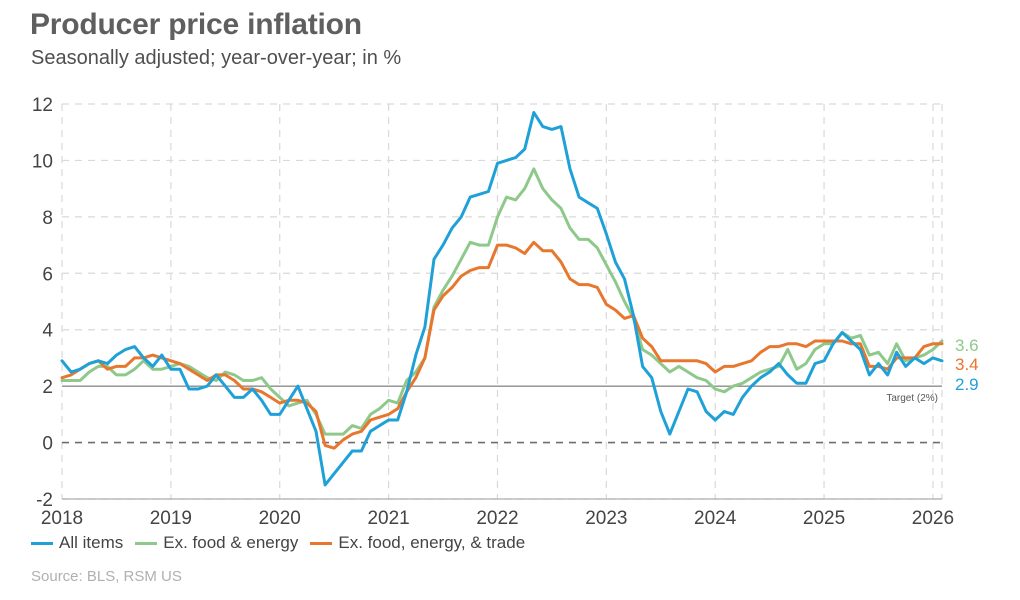 Image resolution: width=1020 pixels, height=600 pixels. Describe the element at coordinates (62, 518) in the screenshot. I see `x-tick-label: 2018` at that location.